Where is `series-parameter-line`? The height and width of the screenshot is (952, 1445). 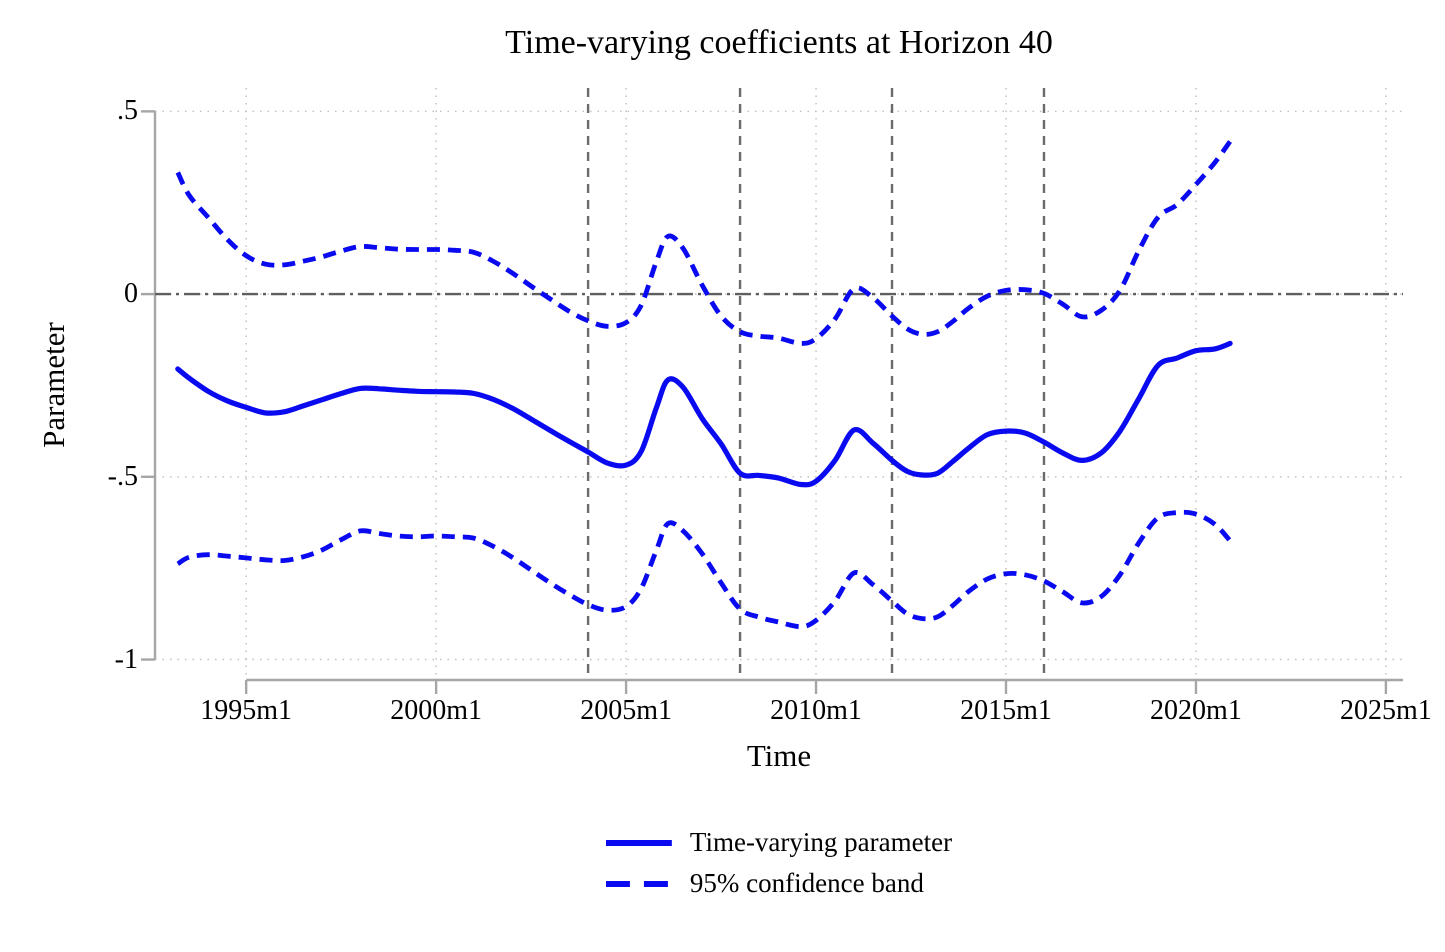
series-parameter-line is located at coordinates (704, 414).